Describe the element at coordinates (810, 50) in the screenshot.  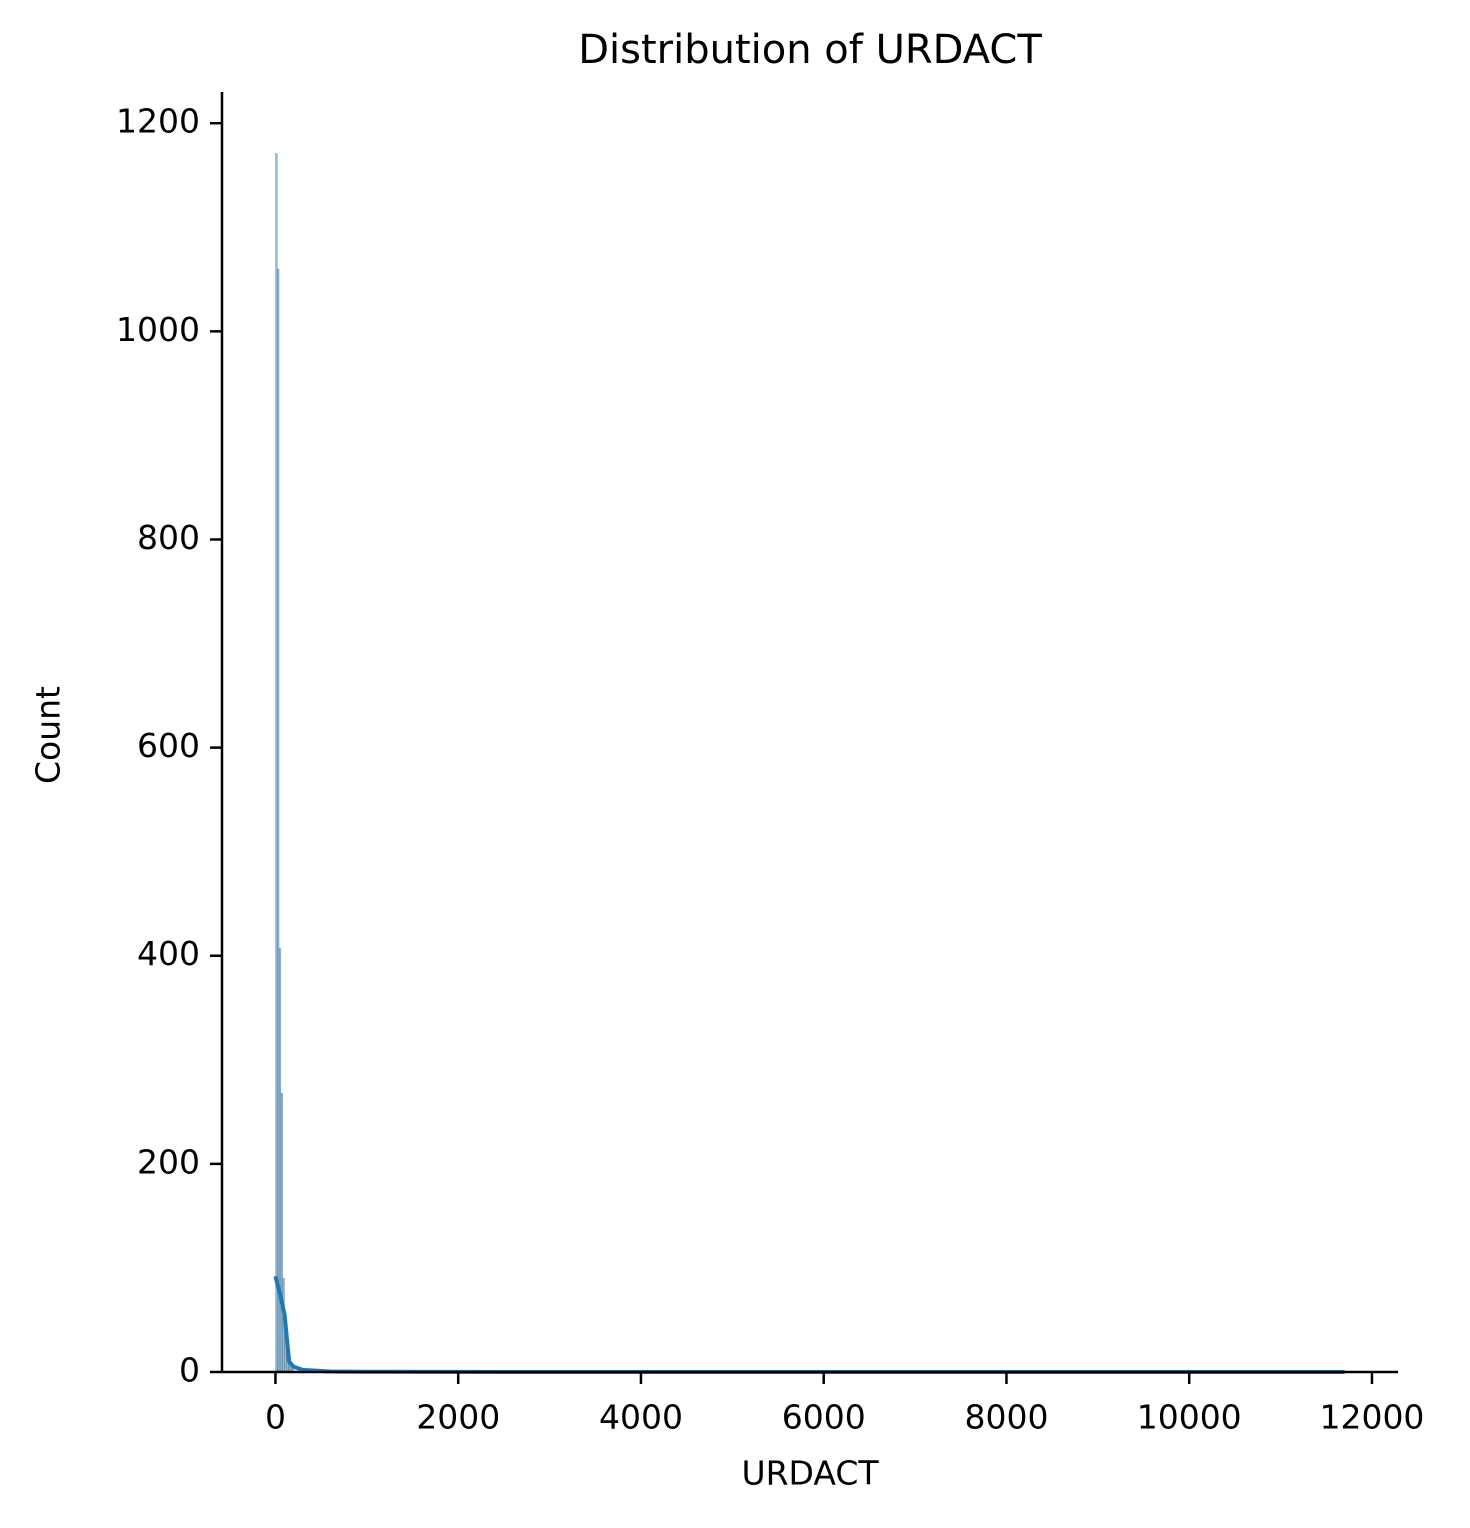
I see `chart-title: Distribution of URDACT` at that location.